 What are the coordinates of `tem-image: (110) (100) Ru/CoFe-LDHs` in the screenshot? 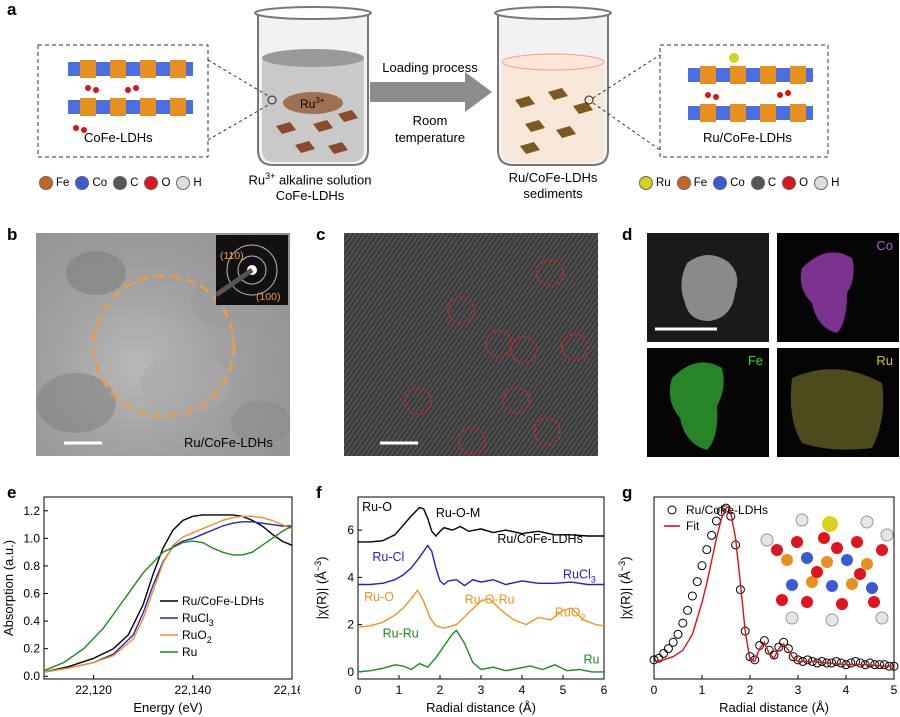 It's located at (163, 344).